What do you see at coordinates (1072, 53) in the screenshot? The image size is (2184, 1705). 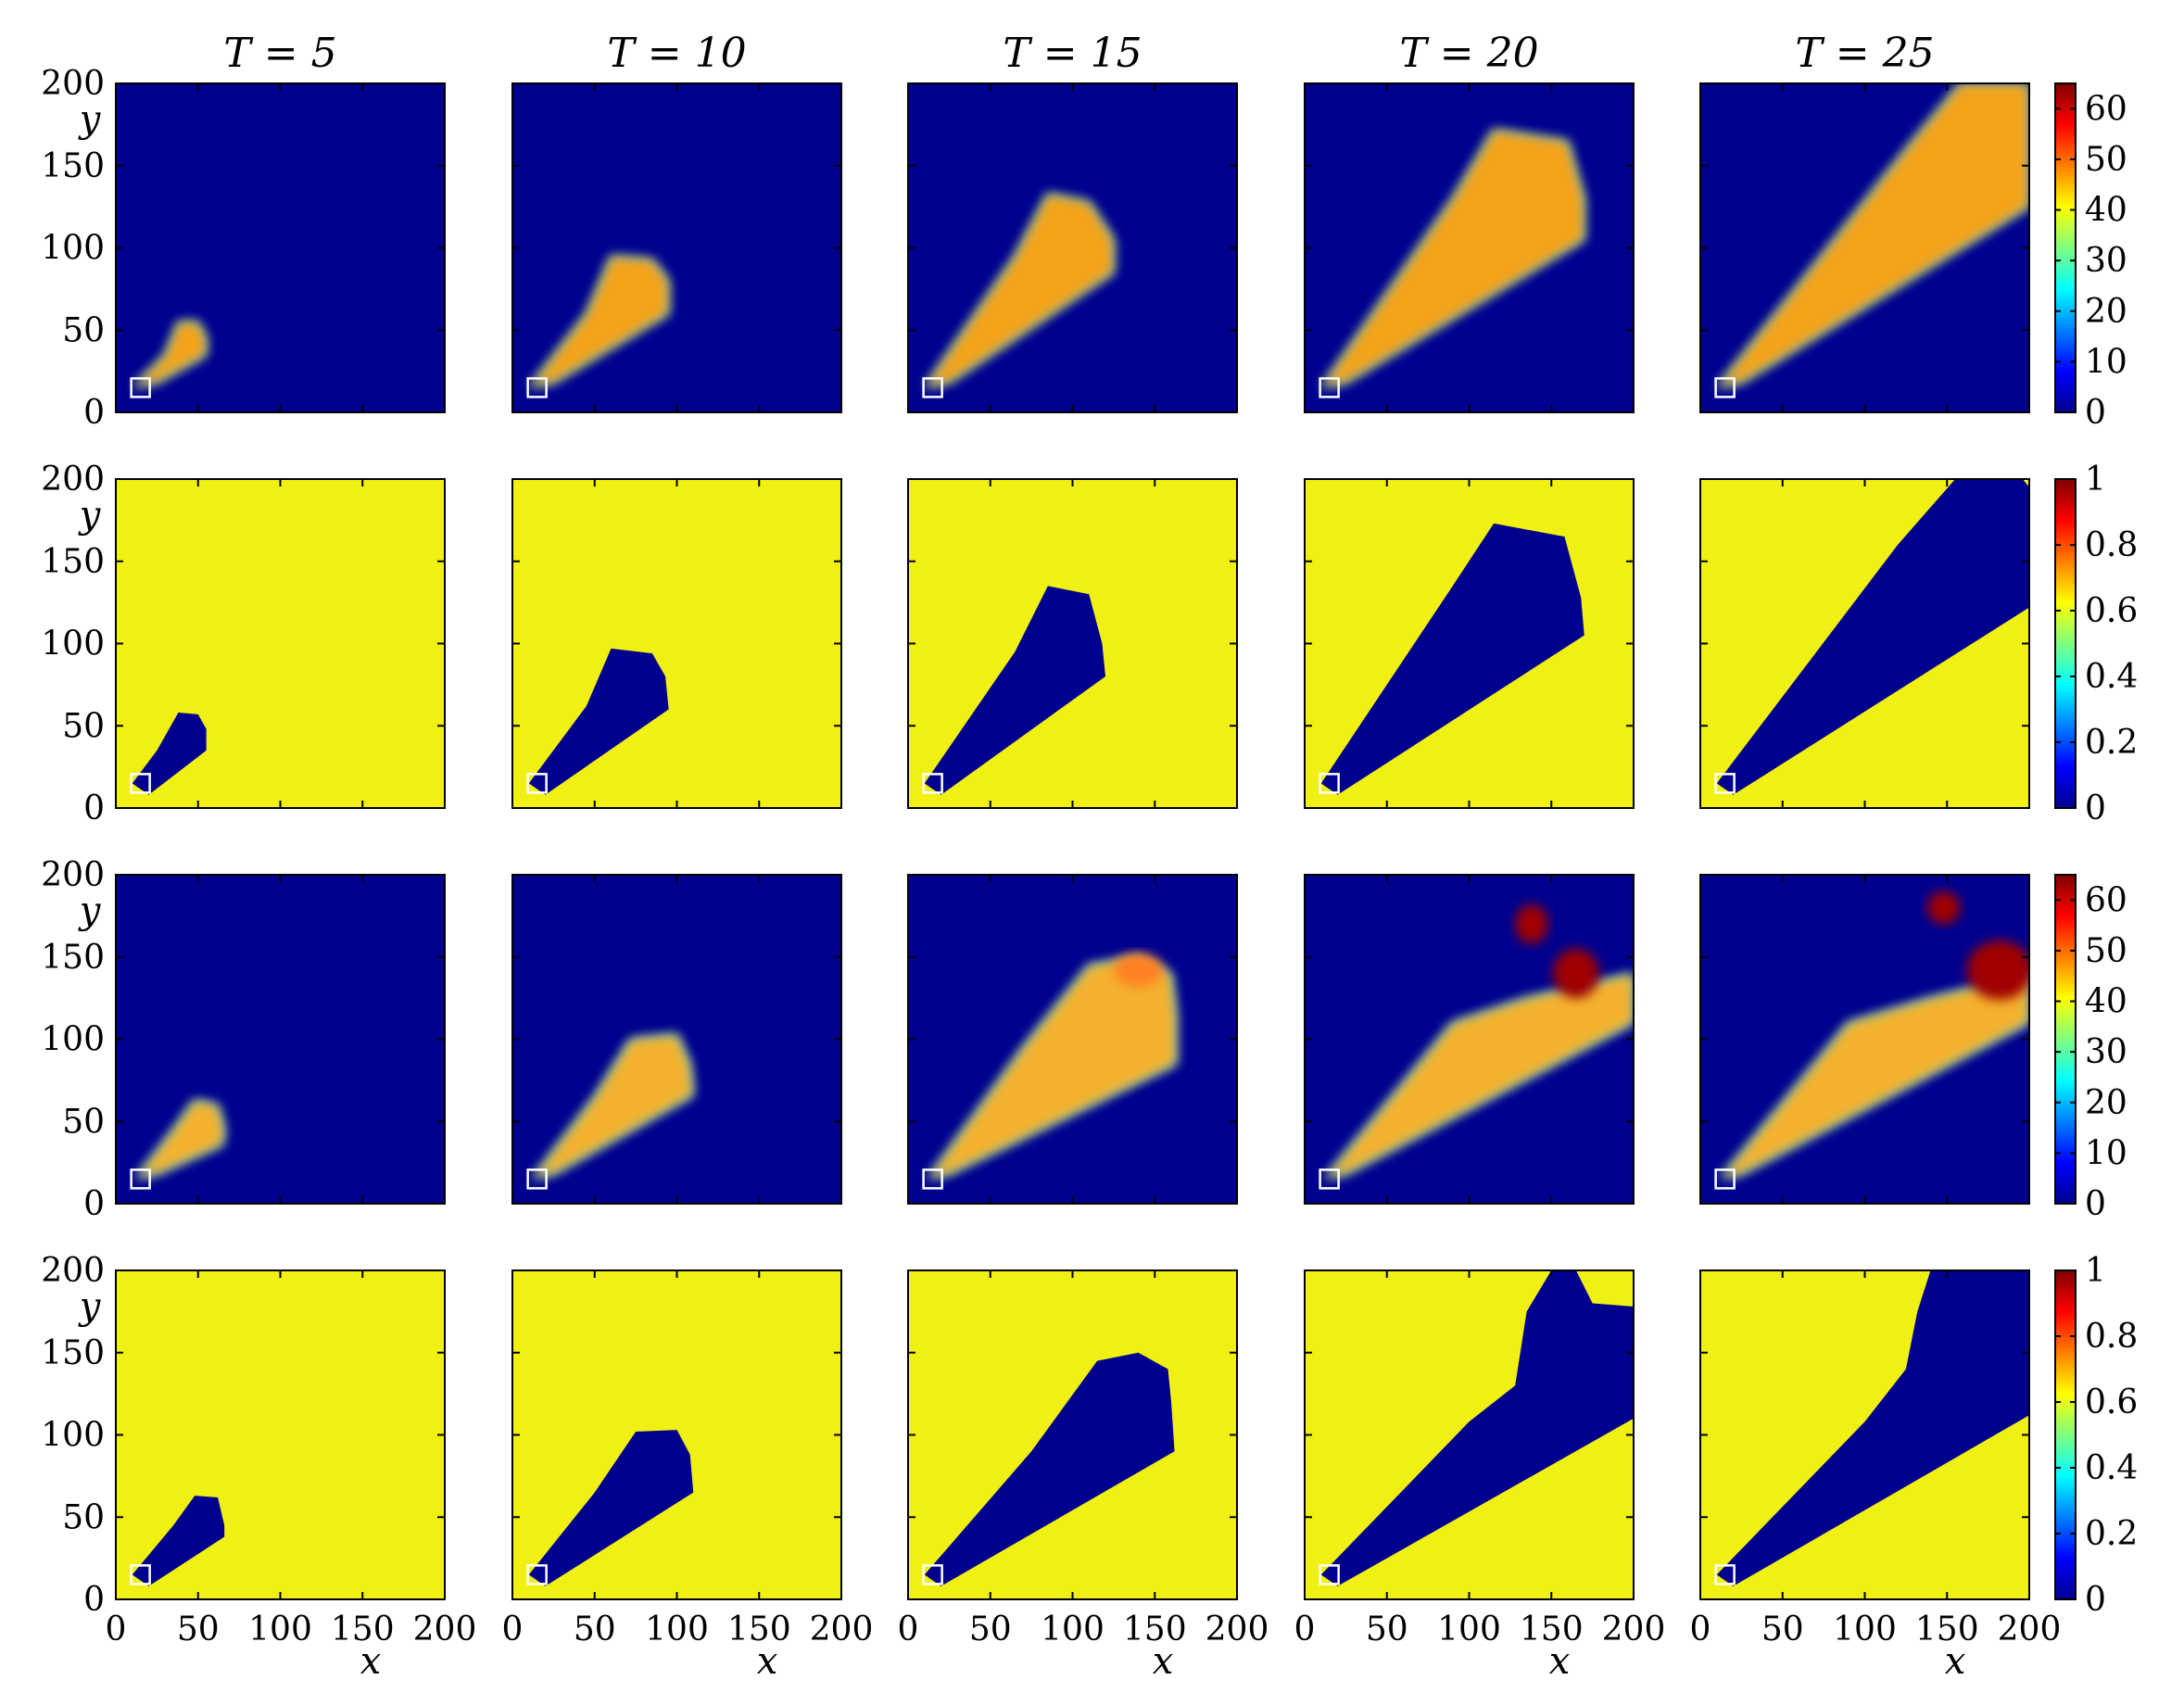 I see `column-title: T = 15` at bounding box center [1072, 53].